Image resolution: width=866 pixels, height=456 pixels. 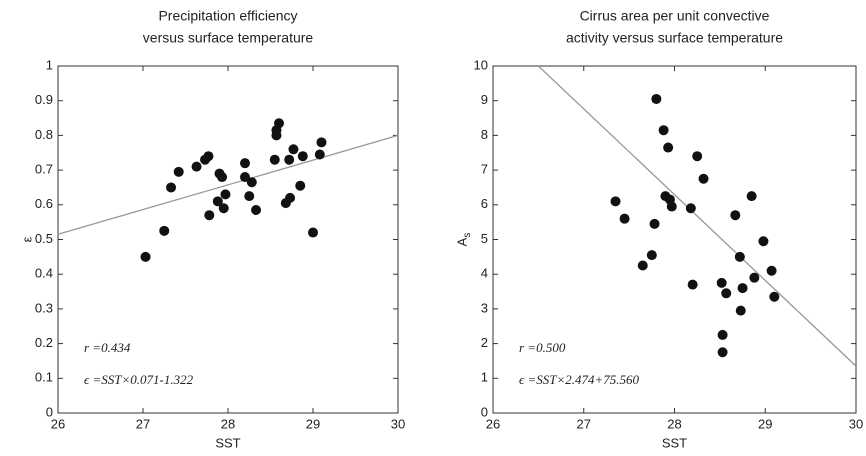 What do you see at coordinates (484, 203) in the screenshot?
I see `y-tick-label: 6` at bounding box center [484, 203].